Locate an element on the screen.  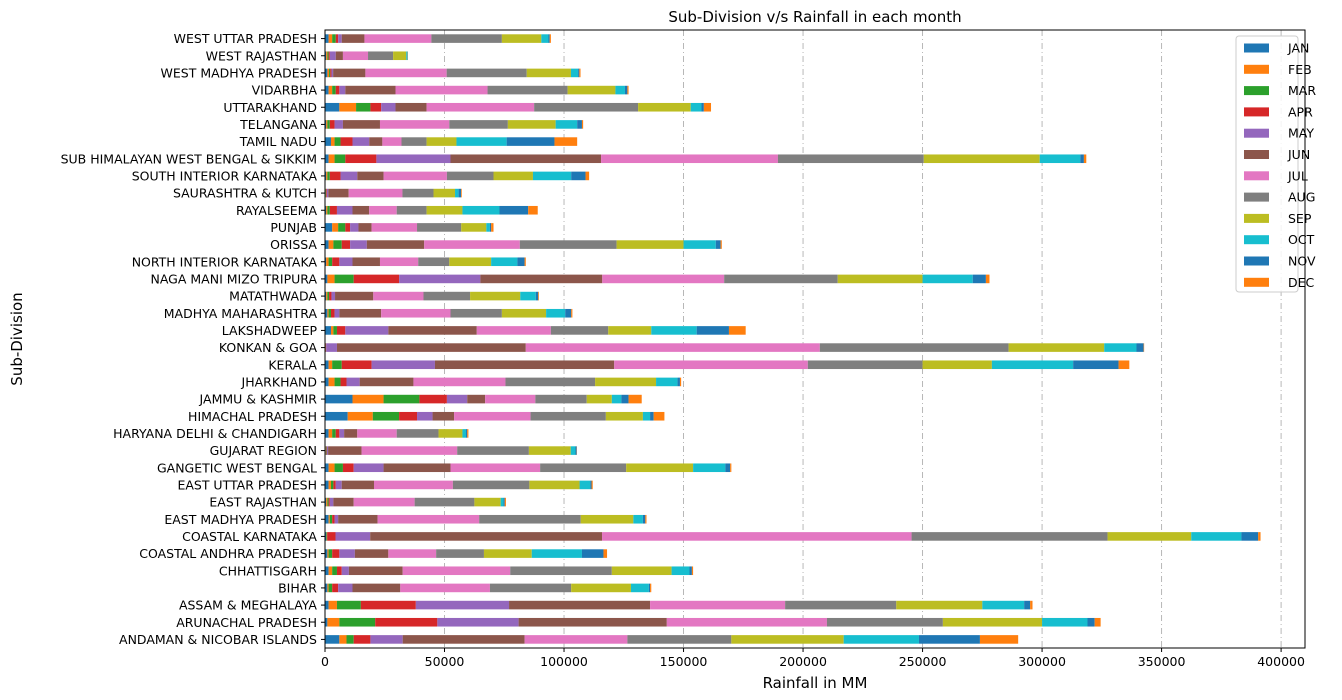
y-tick-label: COASTAL ANDHRA PRADESH is located at coordinates (228, 553).